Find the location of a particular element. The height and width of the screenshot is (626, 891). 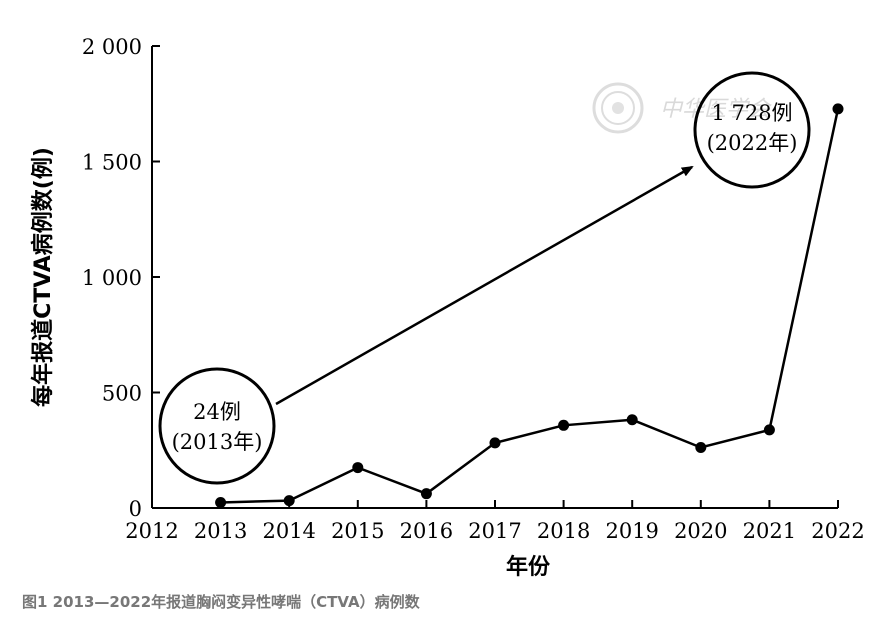

watermark: 中华医学会 is located at coordinates (682, 108).